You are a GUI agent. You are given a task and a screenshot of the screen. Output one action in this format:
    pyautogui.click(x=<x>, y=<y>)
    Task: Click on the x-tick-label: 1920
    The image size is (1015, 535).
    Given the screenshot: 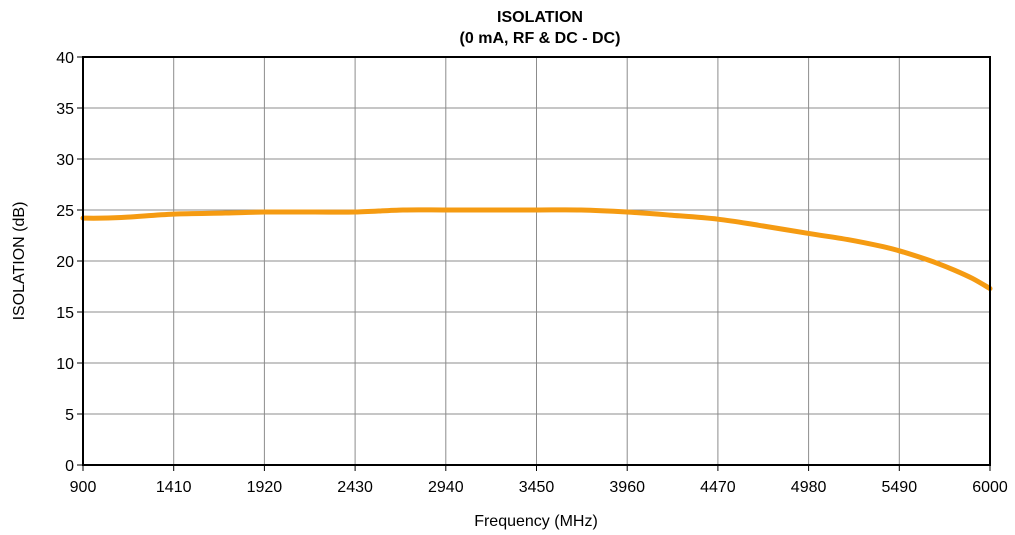 What is the action you would take?
    pyautogui.click(x=265, y=487)
    